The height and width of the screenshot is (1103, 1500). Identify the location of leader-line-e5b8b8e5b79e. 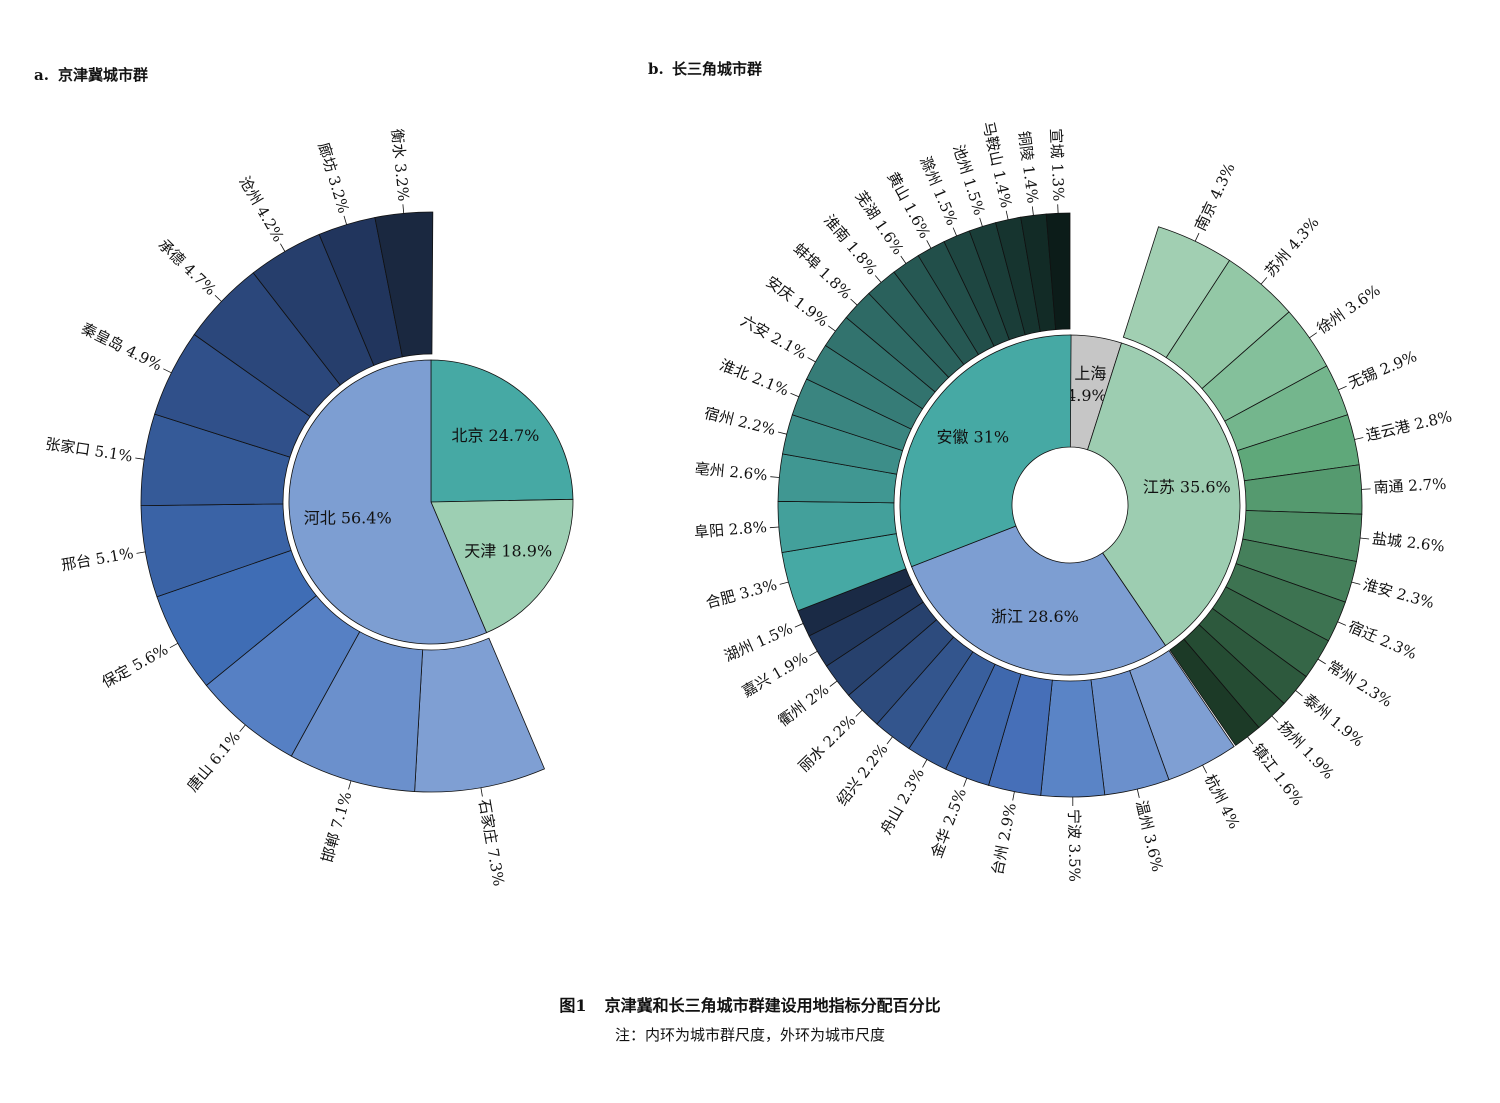
(1321, 661).